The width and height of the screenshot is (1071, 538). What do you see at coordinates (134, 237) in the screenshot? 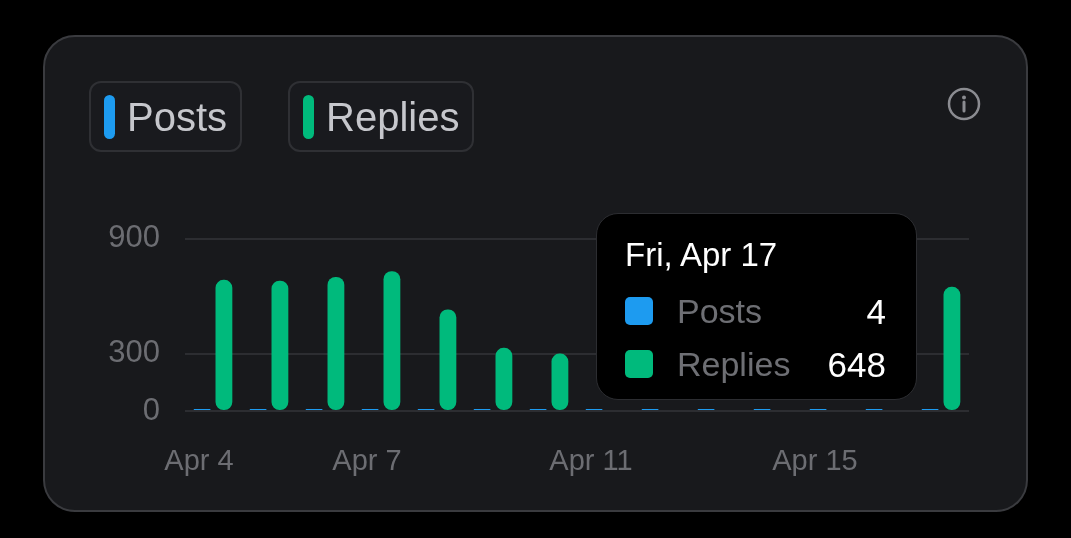
I see `y-tick-label: 900` at bounding box center [134, 237].